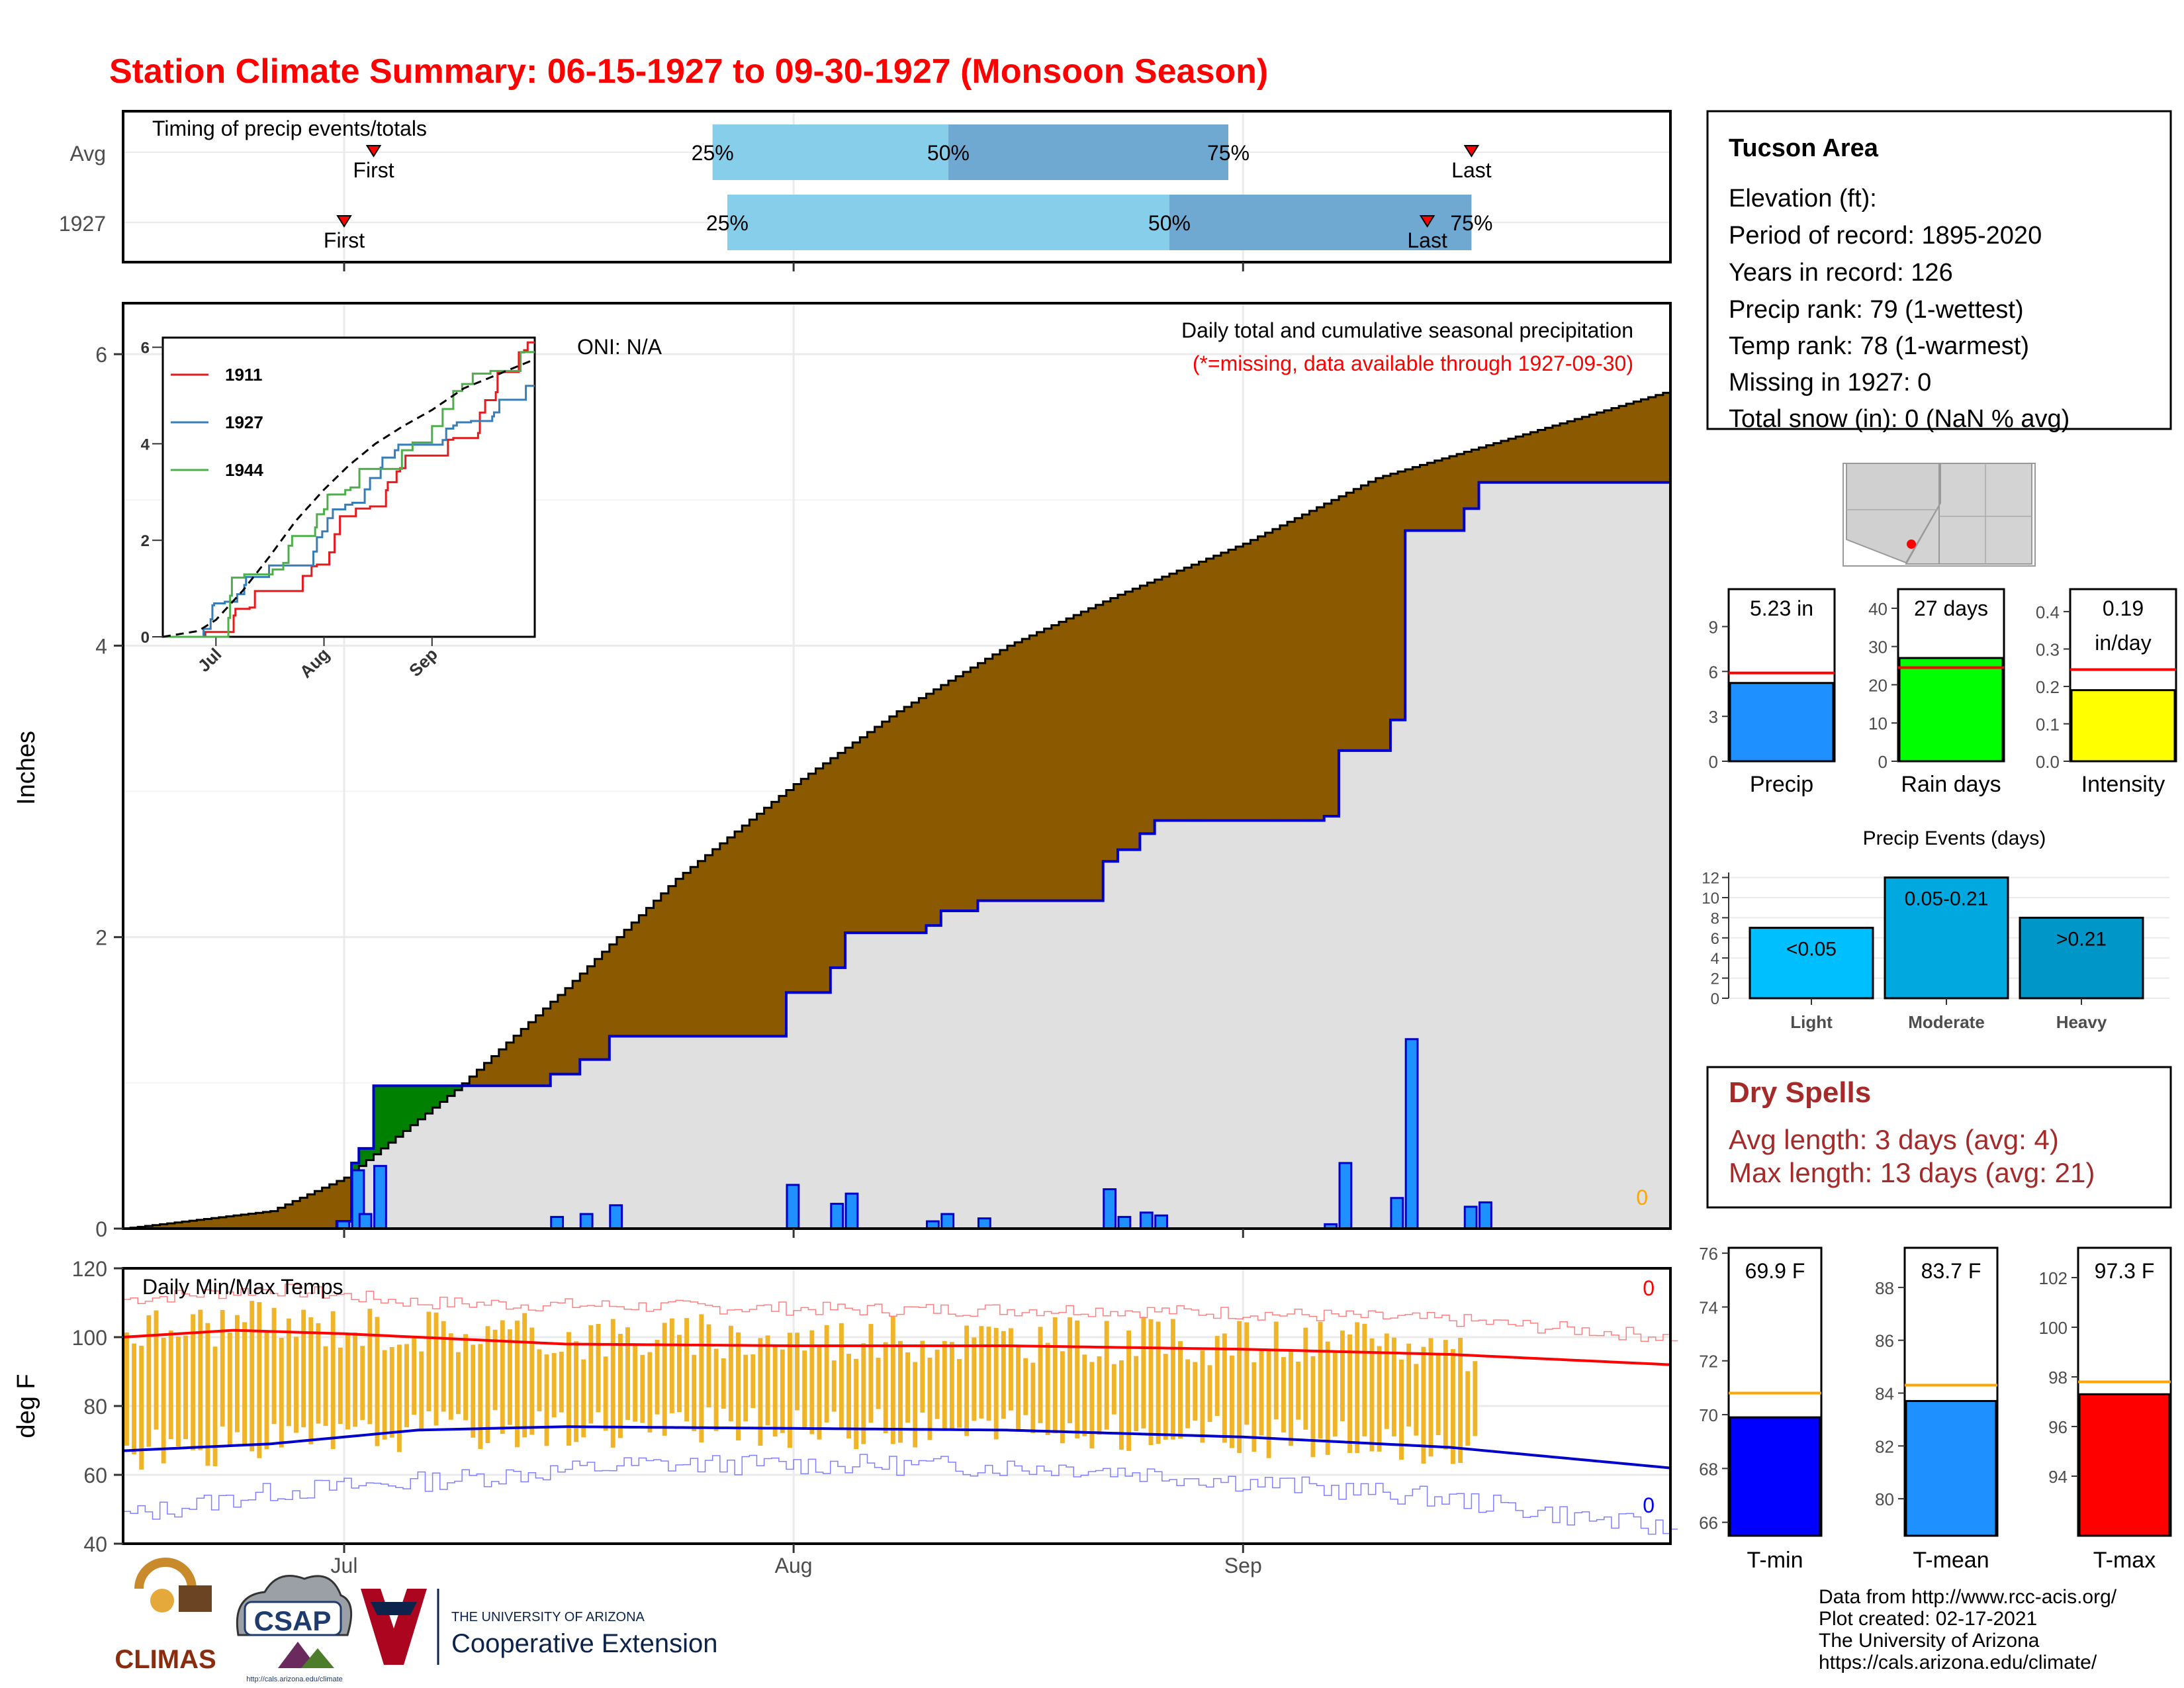 The image size is (2184, 1688). I want to click on climas-logo: CLIMAS, so click(165, 1616).